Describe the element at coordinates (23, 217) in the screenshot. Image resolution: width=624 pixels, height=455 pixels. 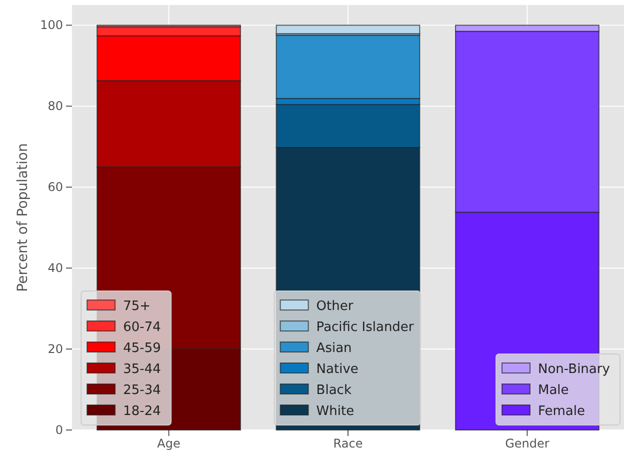
I see `y-axis-title: Percent of Population` at that location.